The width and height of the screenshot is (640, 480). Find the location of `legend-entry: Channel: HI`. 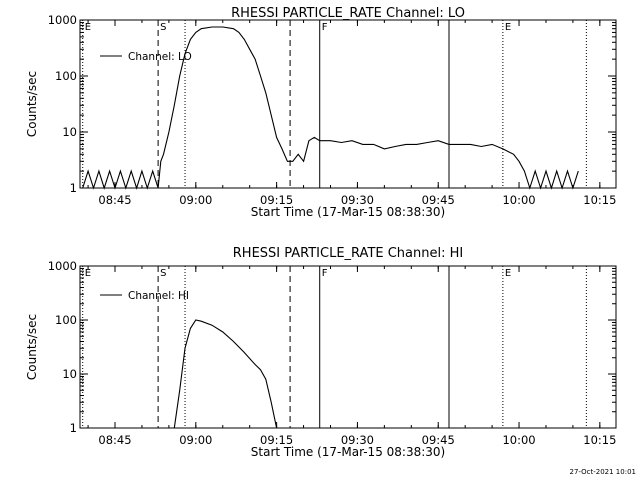

legend-entry: Channel: HI is located at coordinates (158, 296).